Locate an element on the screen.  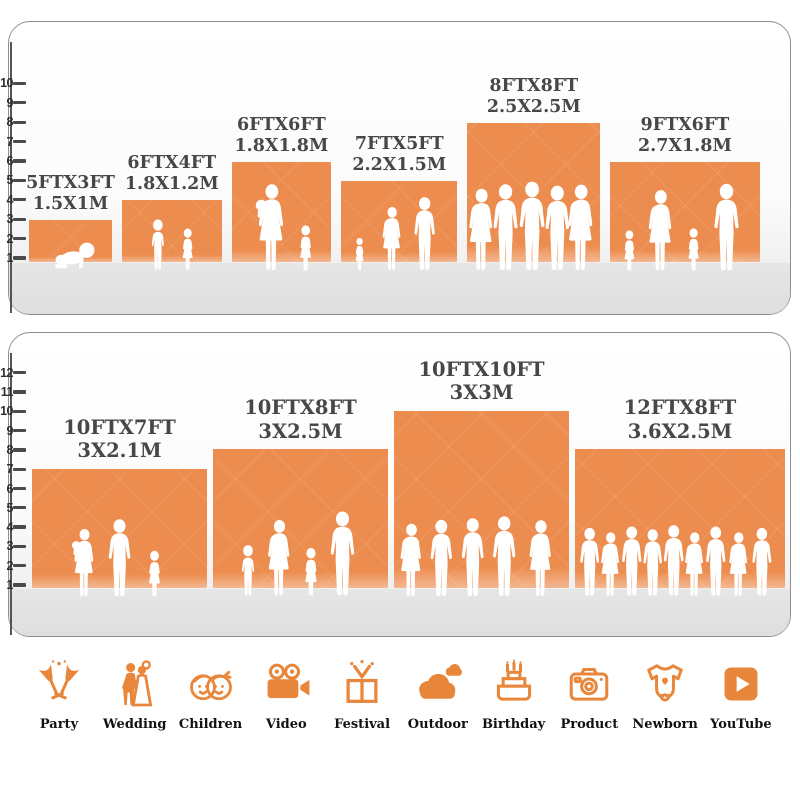
category-youtube: YouTube is located at coordinates (741, 695).